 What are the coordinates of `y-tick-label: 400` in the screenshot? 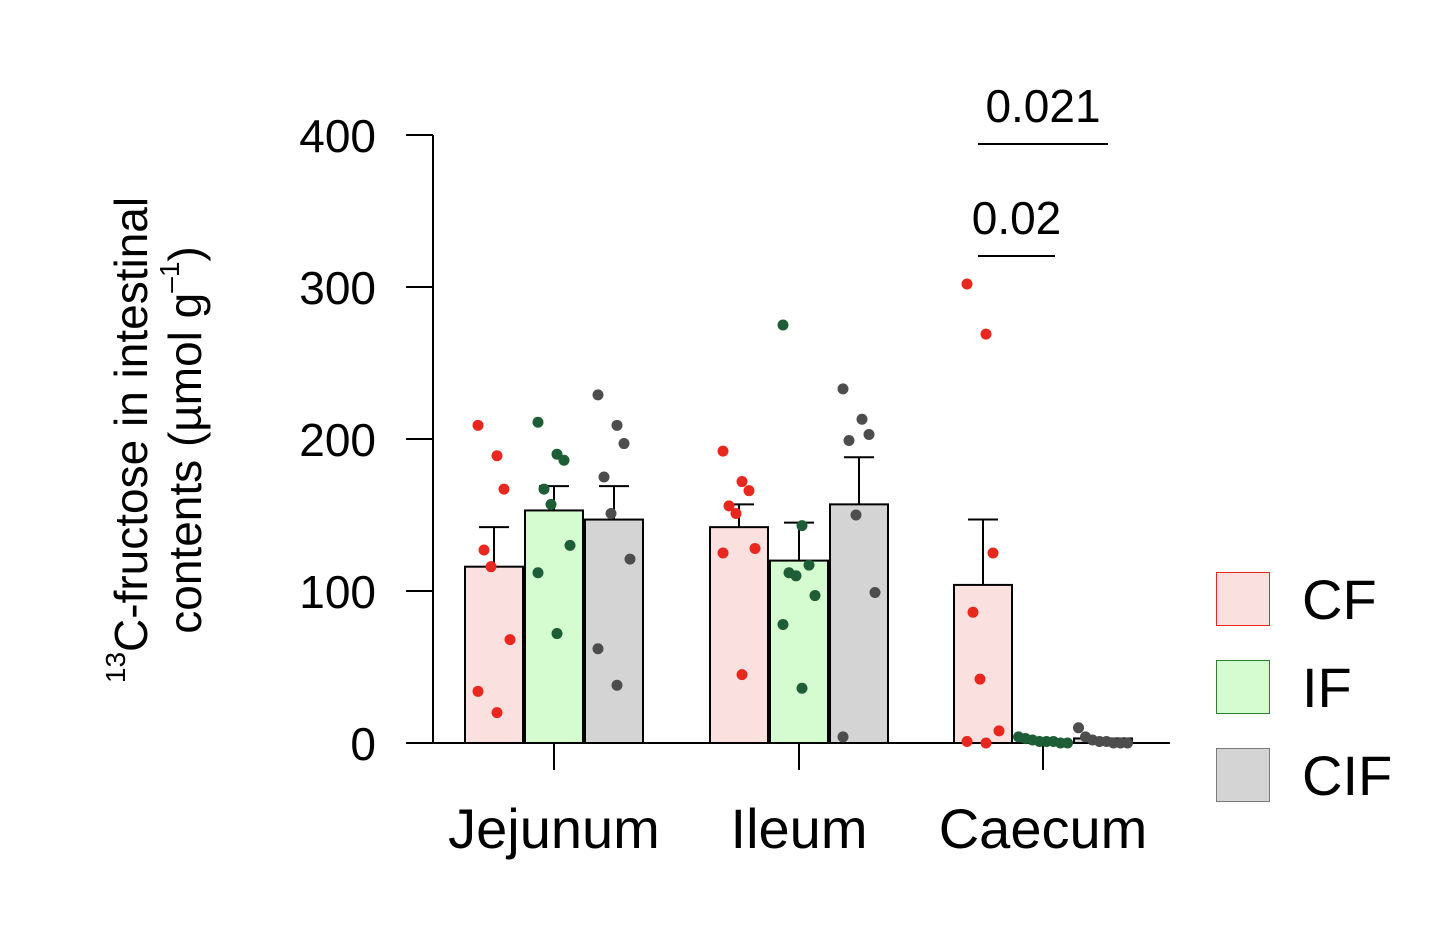 It's located at (337, 136).